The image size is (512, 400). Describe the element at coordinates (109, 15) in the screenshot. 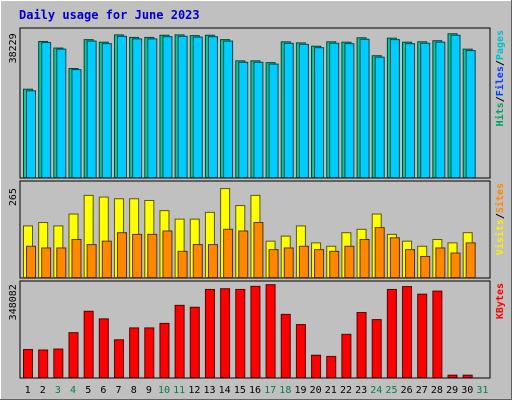

I see `chart-title: Daily usage for June 2023` at that location.